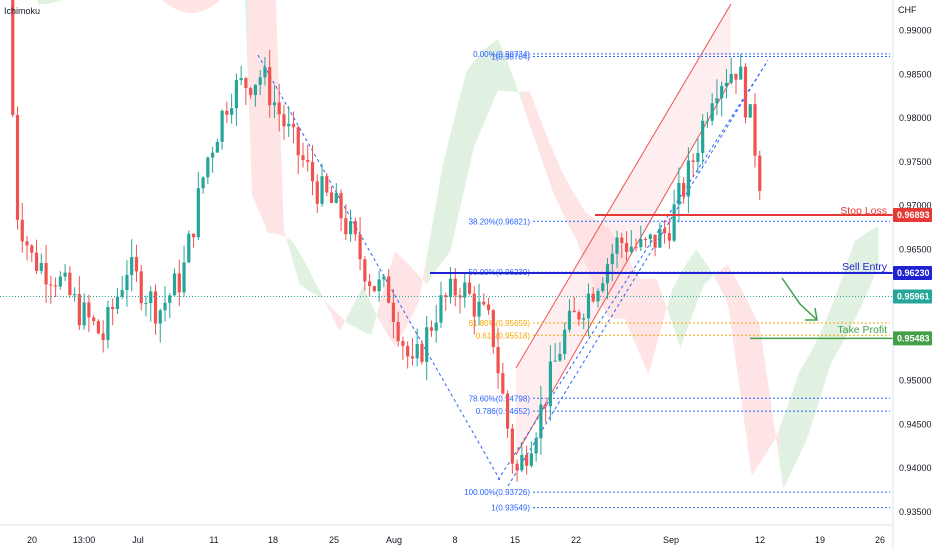  I want to click on sell-entry-tag-label: 0.96230, so click(913, 273).